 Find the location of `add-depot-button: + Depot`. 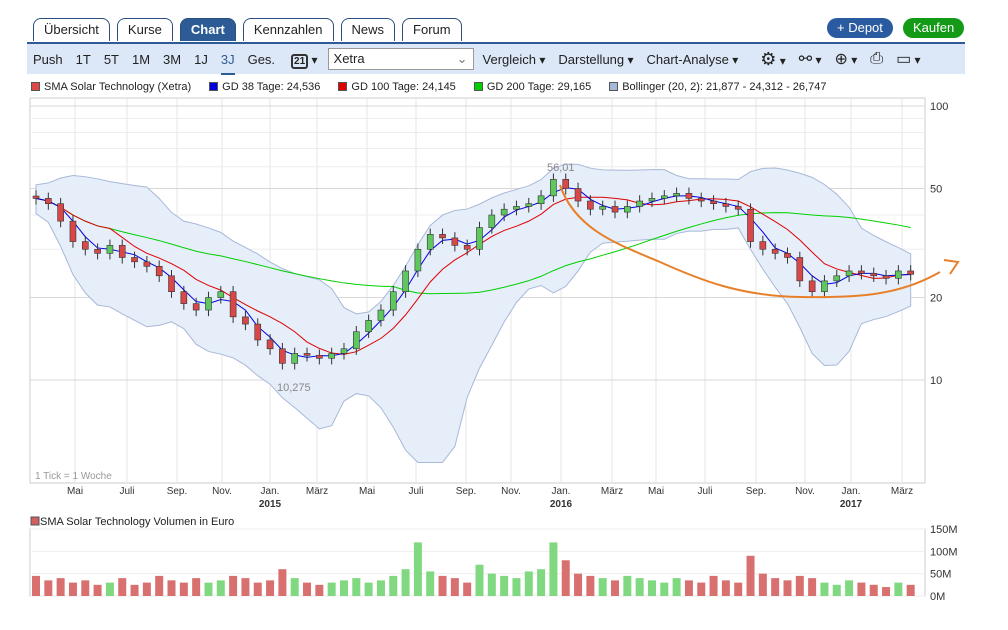

add-depot-button: + Depot is located at coordinates (860, 28).